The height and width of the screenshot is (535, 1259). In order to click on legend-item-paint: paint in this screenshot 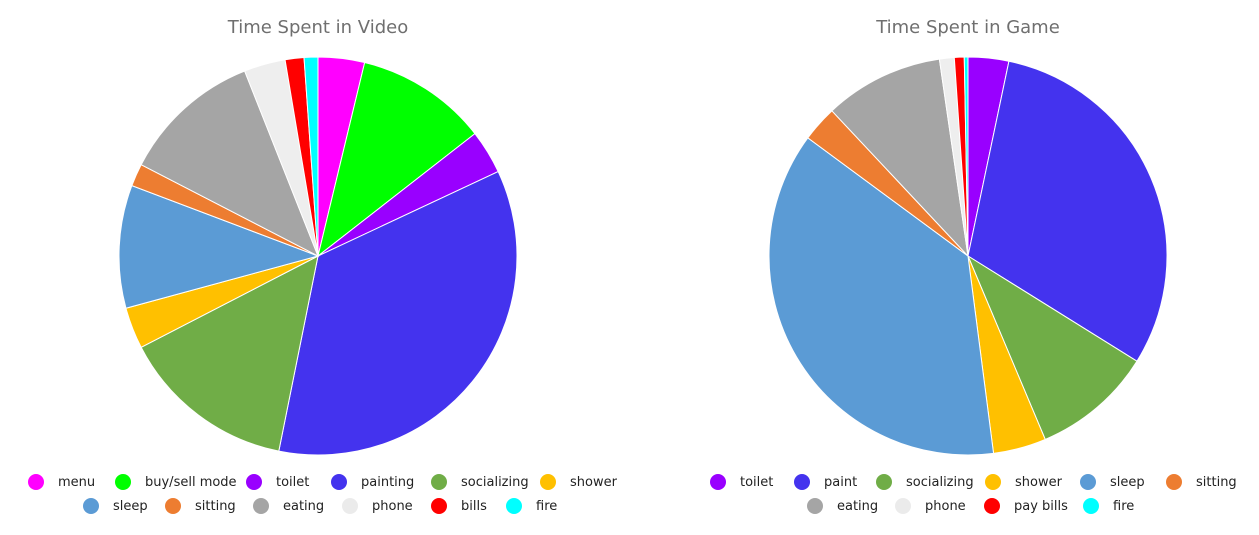, I will do `click(825, 482)`.